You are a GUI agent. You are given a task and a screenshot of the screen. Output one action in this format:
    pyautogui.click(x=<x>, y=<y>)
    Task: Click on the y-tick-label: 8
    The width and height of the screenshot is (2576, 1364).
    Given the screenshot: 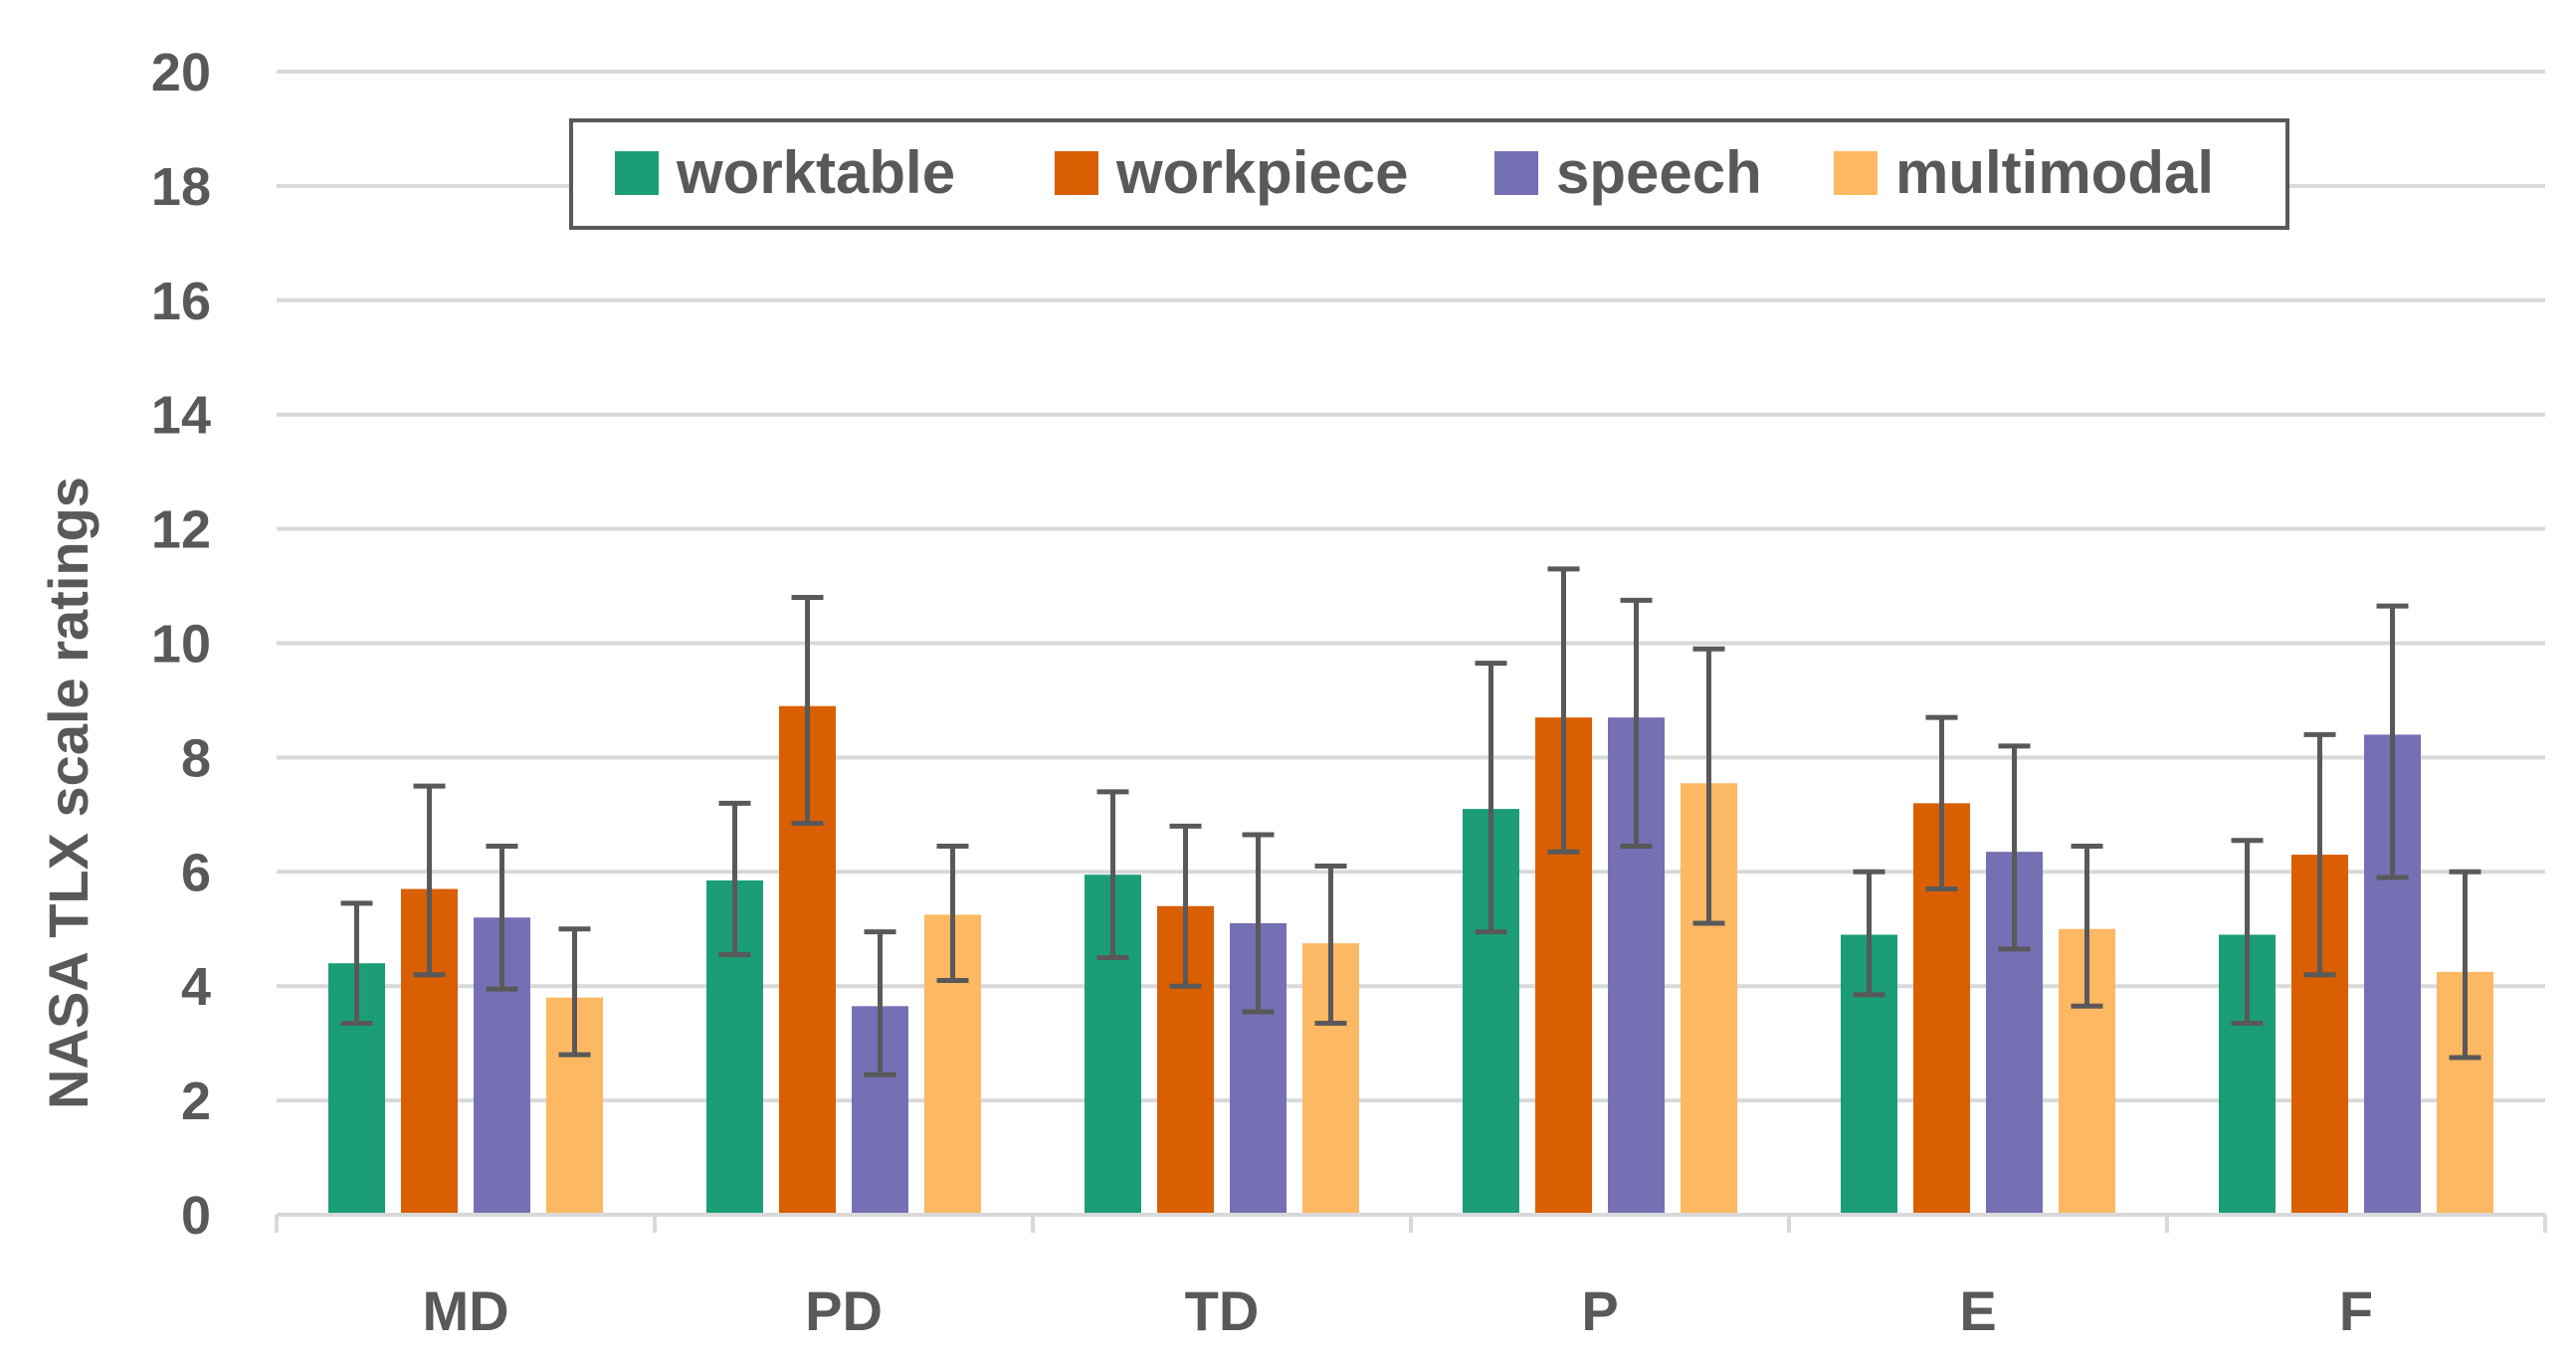 What is the action you would take?
    pyautogui.click(x=196, y=758)
    